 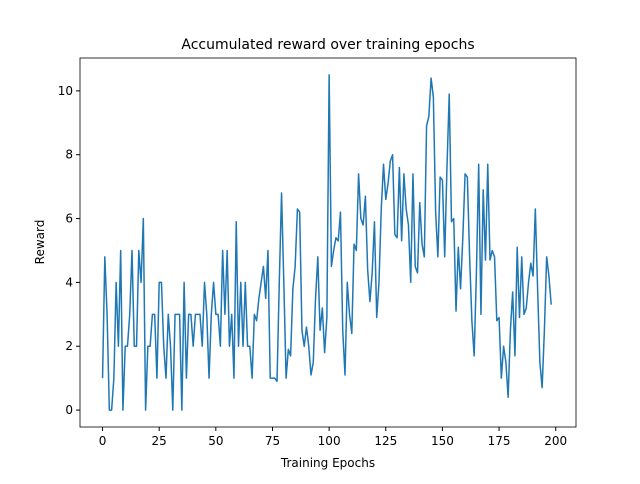 What do you see at coordinates (69, 219) in the screenshot?
I see `y-tick-label: 6` at bounding box center [69, 219].